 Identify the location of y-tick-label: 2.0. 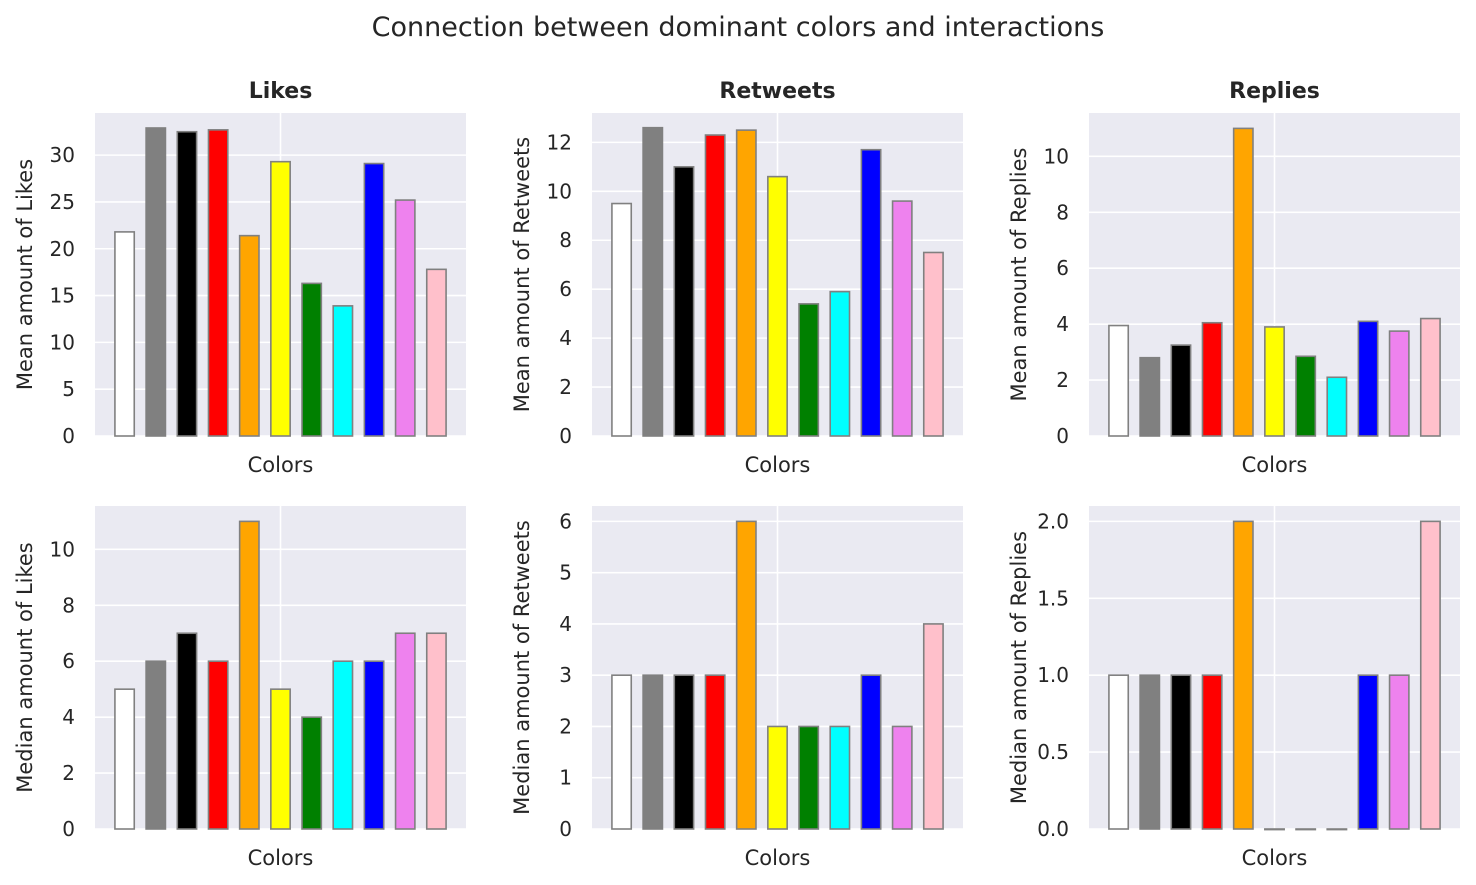
(1053, 521).